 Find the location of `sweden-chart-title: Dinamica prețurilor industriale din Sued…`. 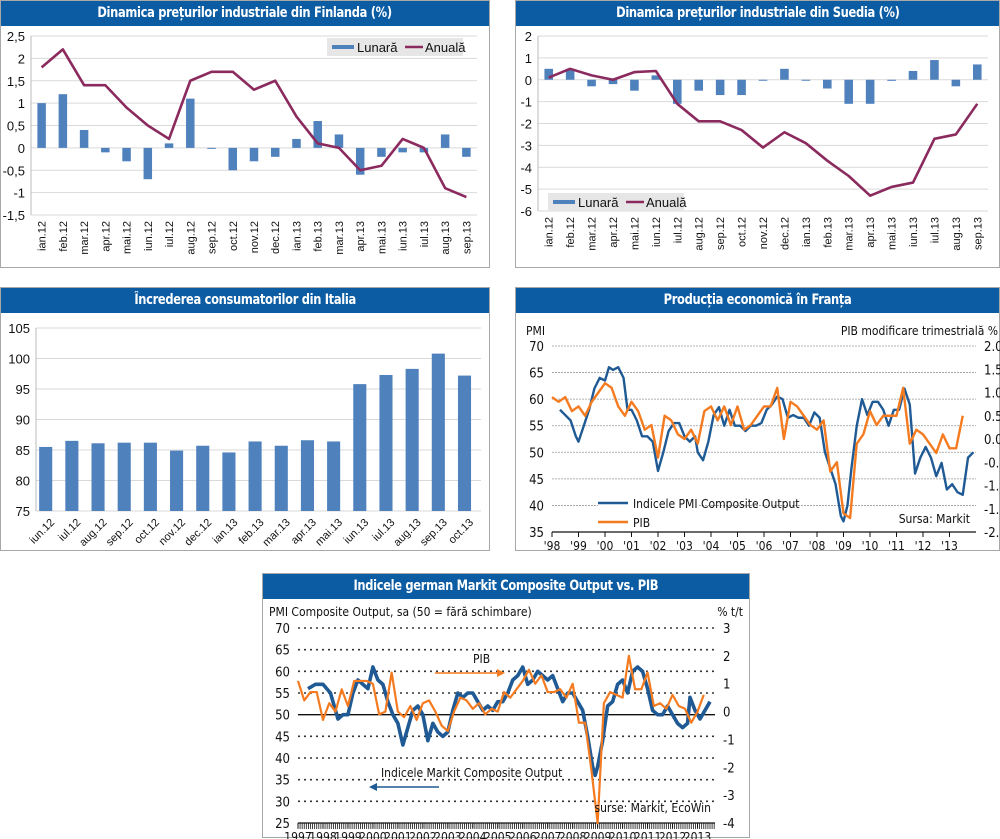

sweden-chart-title: Dinamica prețurilor industriale din Sued… is located at coordinates (757, 13).